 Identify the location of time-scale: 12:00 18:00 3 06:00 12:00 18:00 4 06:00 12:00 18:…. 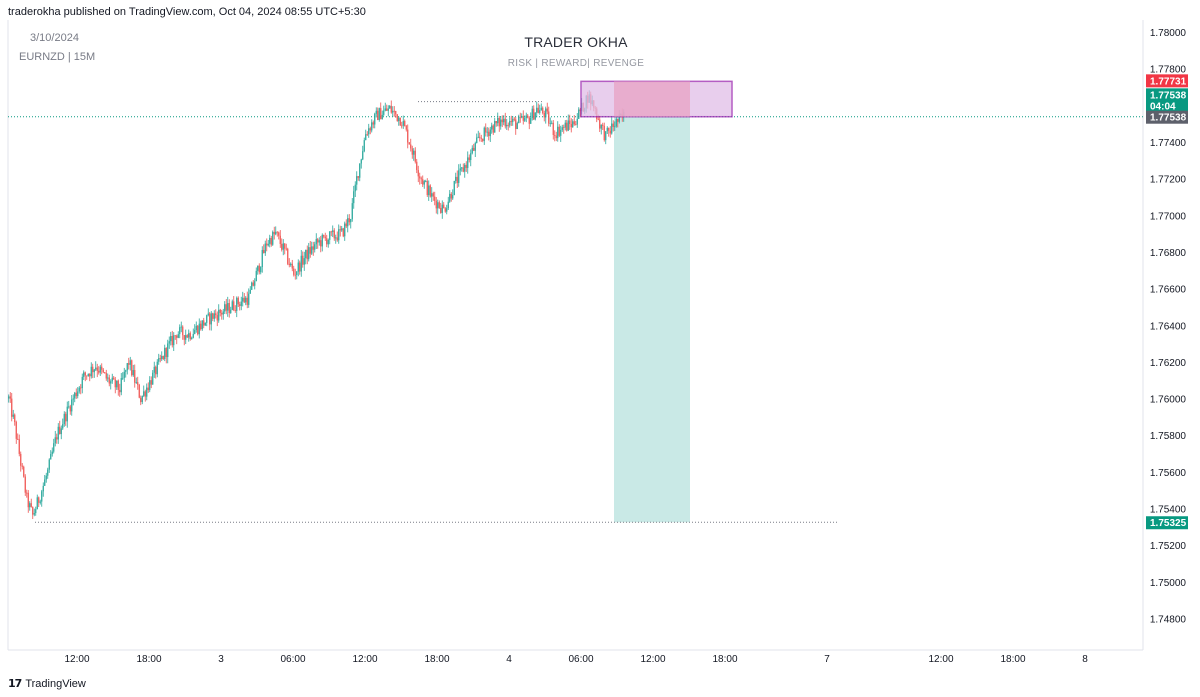
(576, 659).